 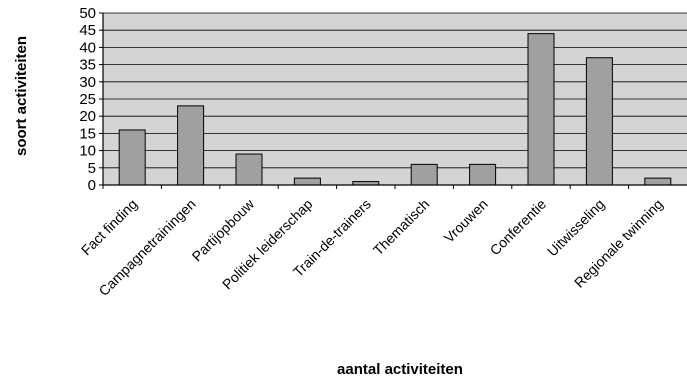 I want to click on bar-vrouwen, so click(x=483, y=174).